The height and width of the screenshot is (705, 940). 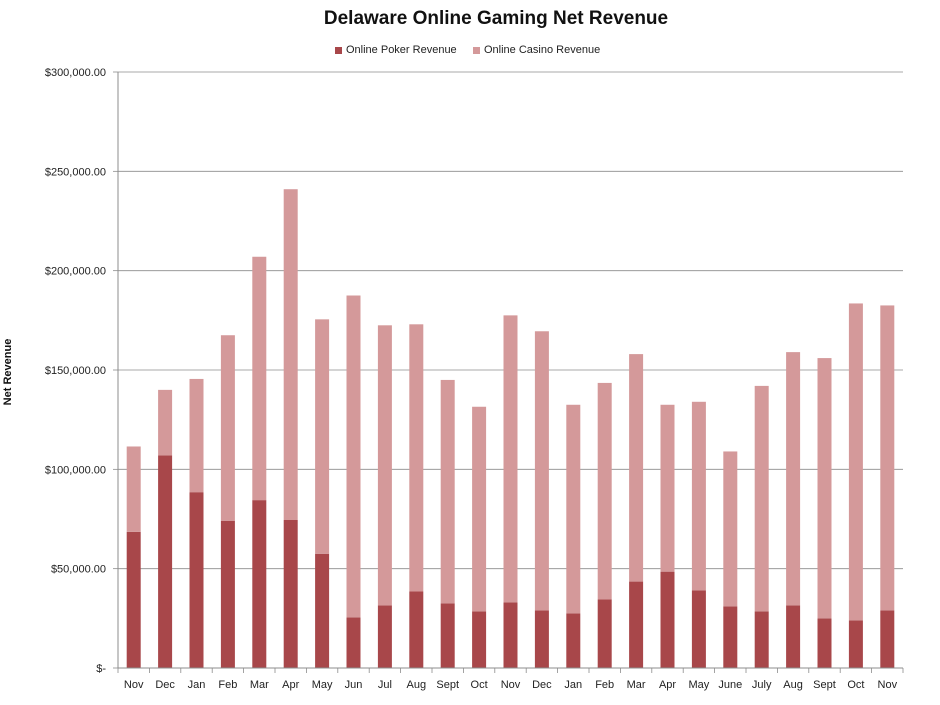 I want to click on y-tick-label: $150,000.00, so click(x=75, y=371).